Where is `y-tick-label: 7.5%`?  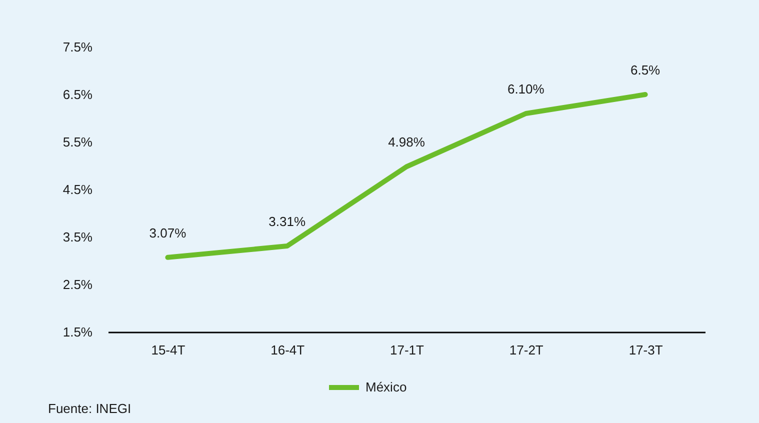
y-tick-label: 7.5% is located at coordinates (77, 47).